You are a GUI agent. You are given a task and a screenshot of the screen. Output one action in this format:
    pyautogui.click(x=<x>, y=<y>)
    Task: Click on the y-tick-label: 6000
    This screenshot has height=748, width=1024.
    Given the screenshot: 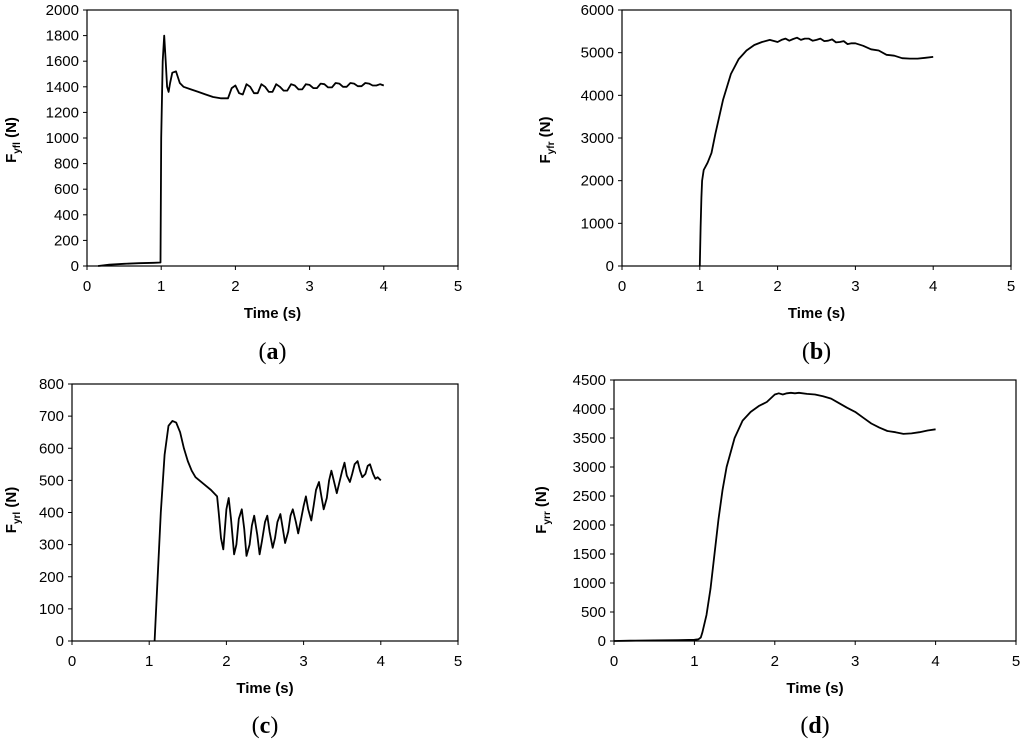 What is the action you would take?
    pyautogui.click(x=597, y=10)
    